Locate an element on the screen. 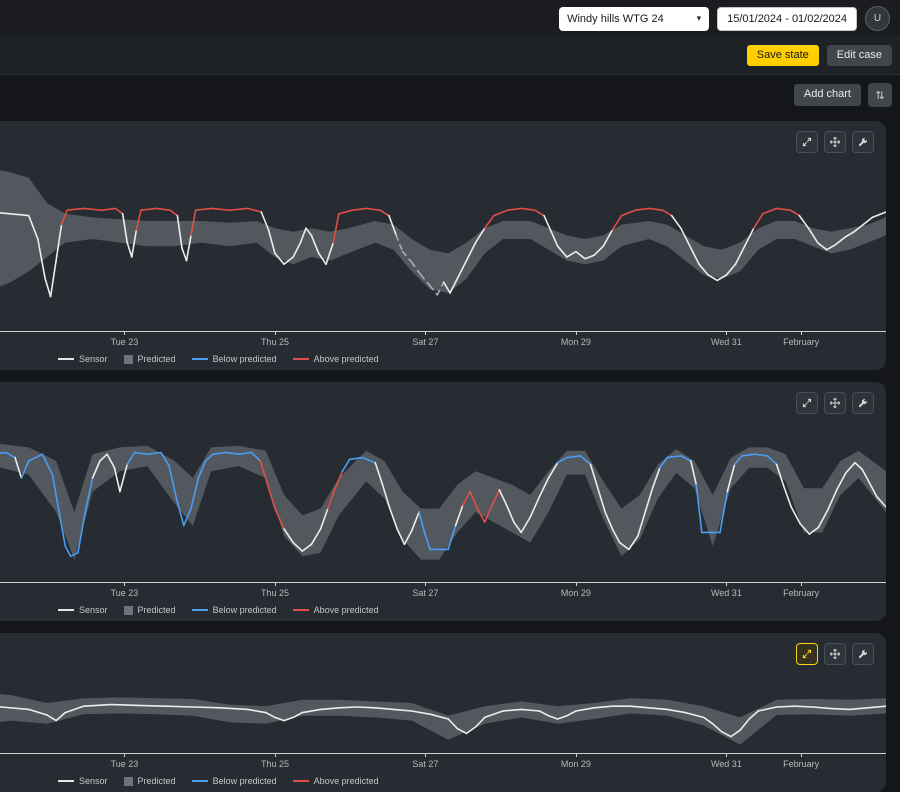  chart-plot is located at coordinates (443, 711).